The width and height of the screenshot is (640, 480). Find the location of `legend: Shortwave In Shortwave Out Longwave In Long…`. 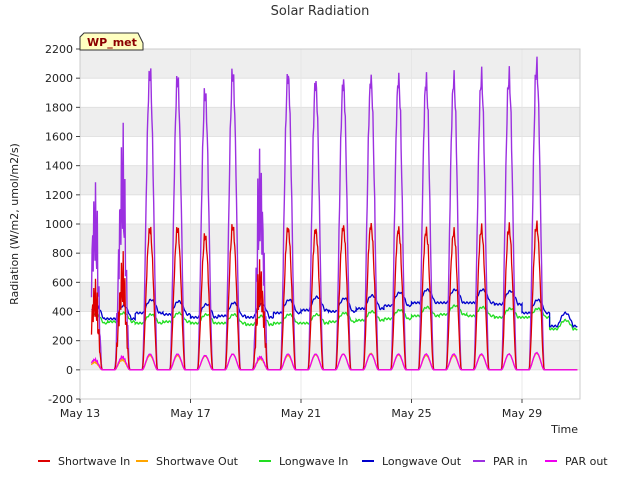

legend: Shortwave In Shortwave Out Longwave In Long… is located at coordinates (323, 461).